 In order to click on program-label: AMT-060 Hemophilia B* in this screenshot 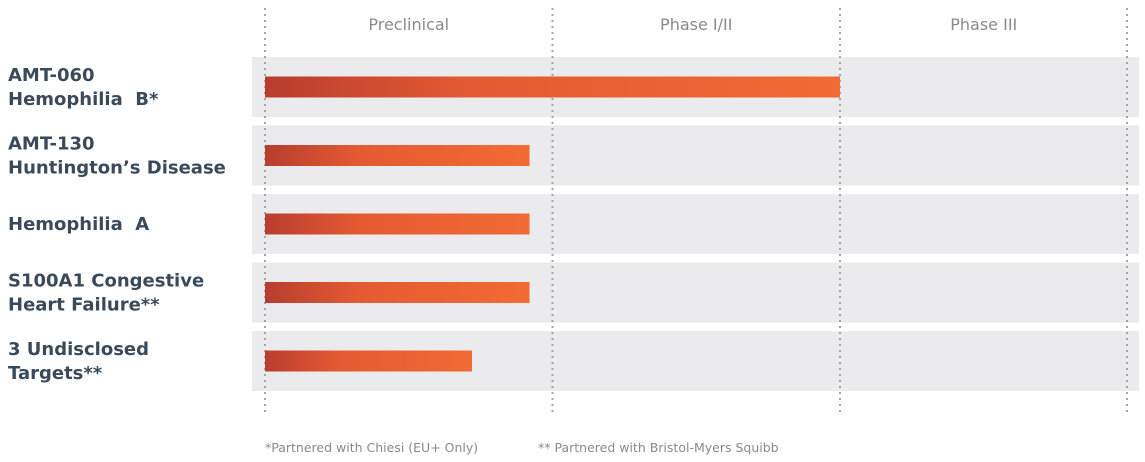, I will do `click(83, 87)`.